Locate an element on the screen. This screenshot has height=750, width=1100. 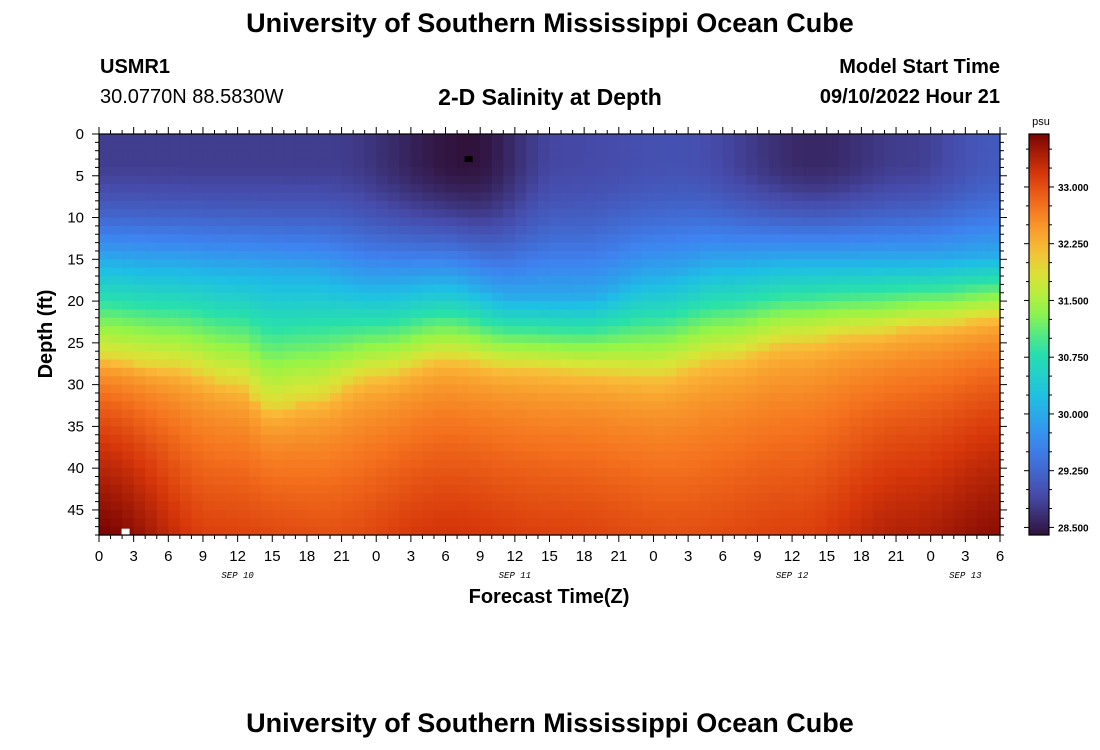
model-start-value: 09/10/2022 Hour 21 is located at coordinates (909, 97).